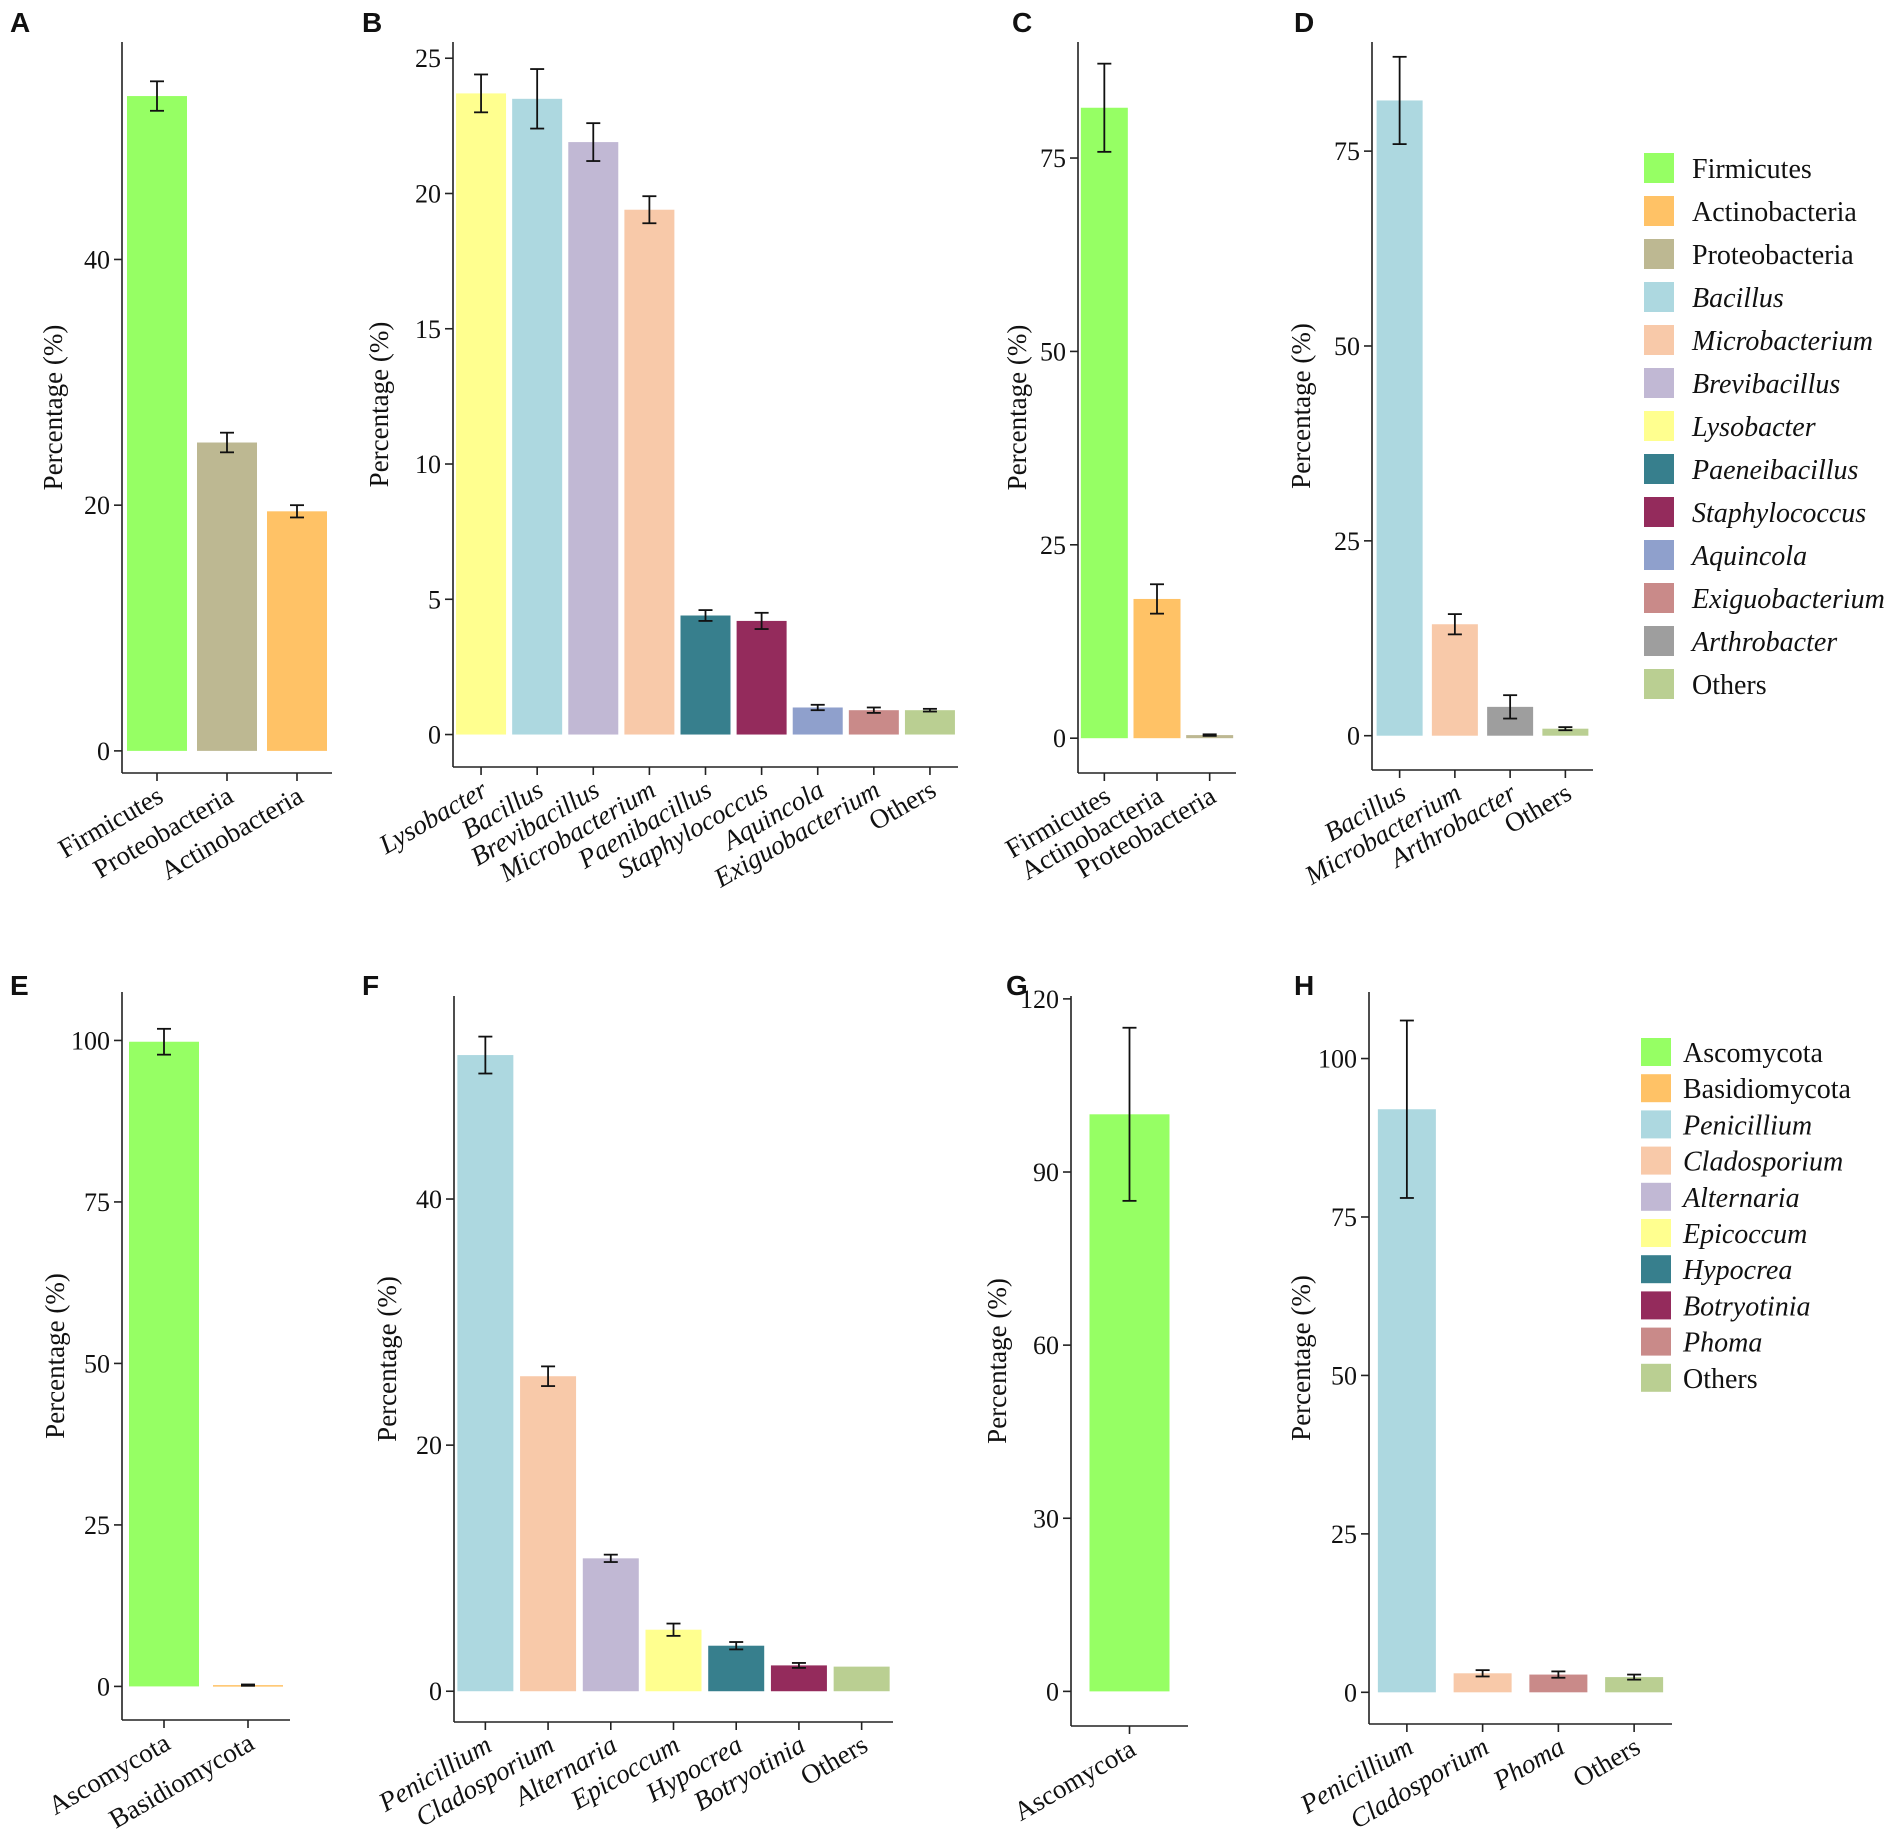 The width and height of the screenshot is (1902, 1840). Describe the element at coordinates (673, 1660) in the screenshot. I see `bar-epicoccum` at that location.